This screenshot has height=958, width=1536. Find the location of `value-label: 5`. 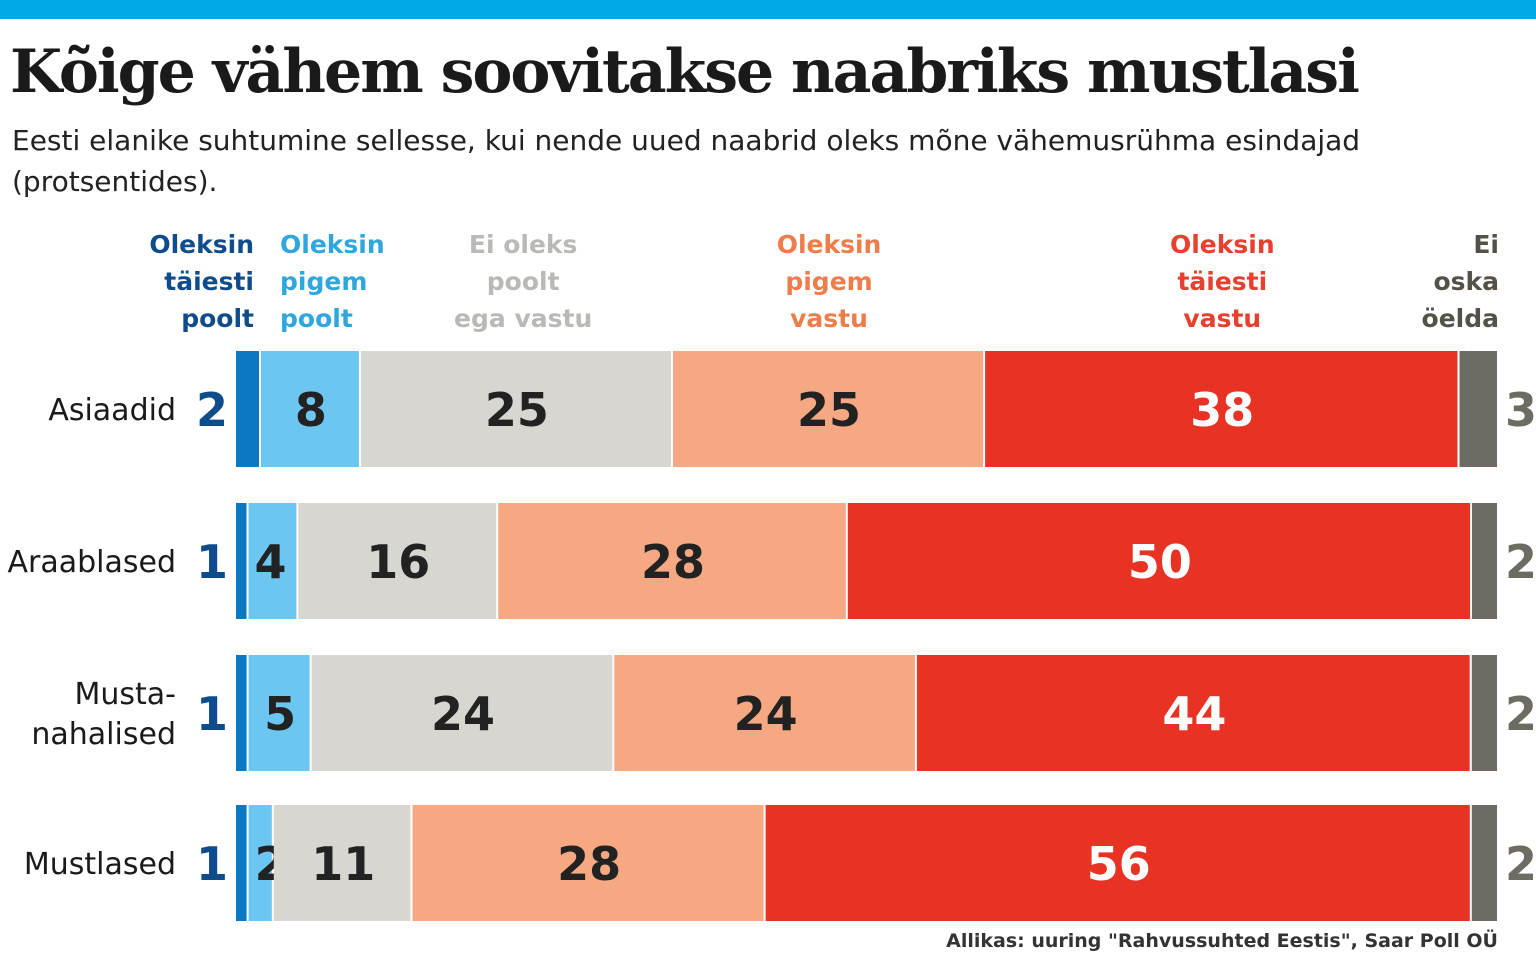

value-label: 5 is located at coordinates (280, 714).